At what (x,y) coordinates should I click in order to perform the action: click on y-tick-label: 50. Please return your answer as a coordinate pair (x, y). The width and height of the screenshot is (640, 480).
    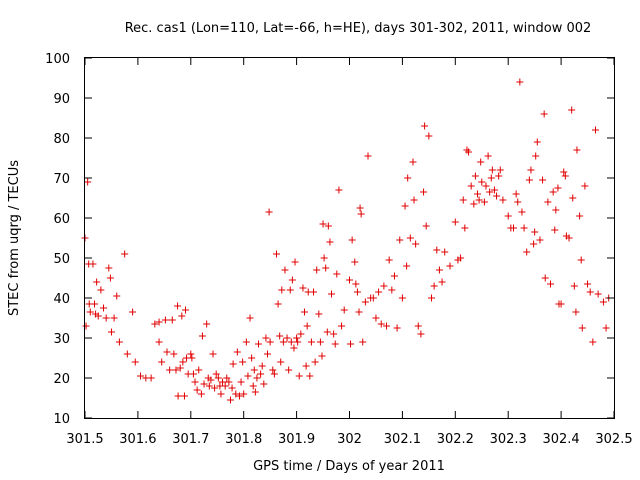
    Looking at the image, I should click on (61, 259).